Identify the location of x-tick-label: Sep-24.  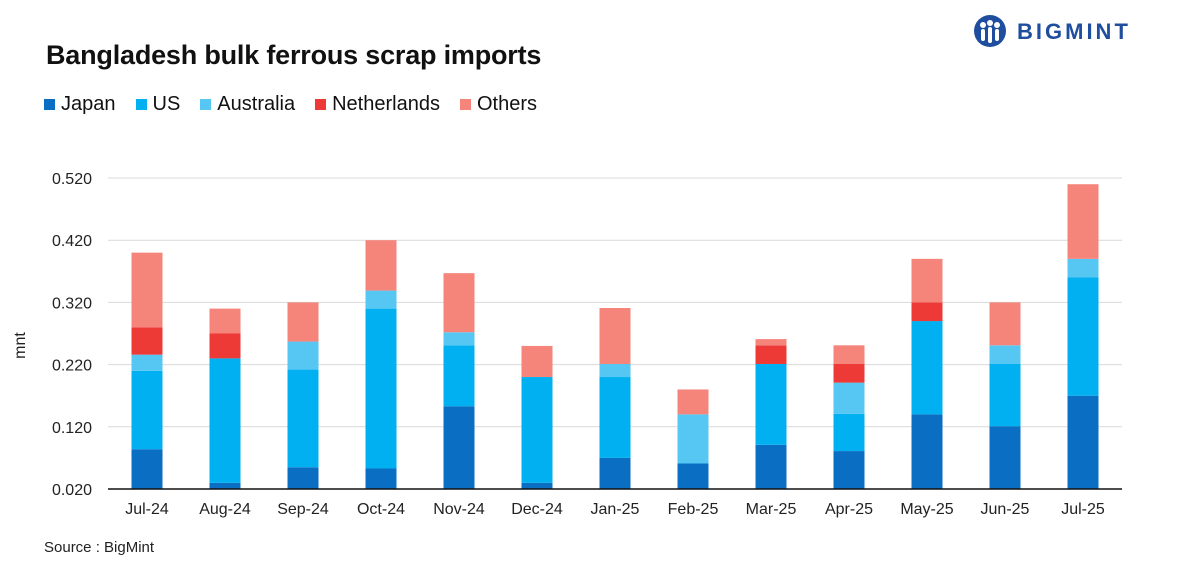
(303, 509).